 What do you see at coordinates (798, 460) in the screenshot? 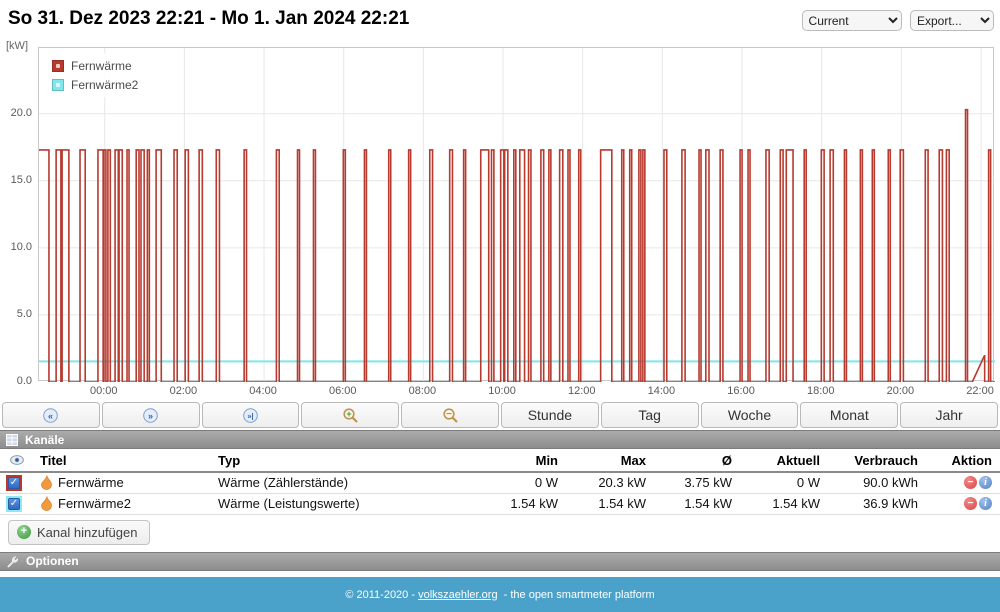
I see `col-header-aktuell: Aktuell` at bounding box center [798, 460].